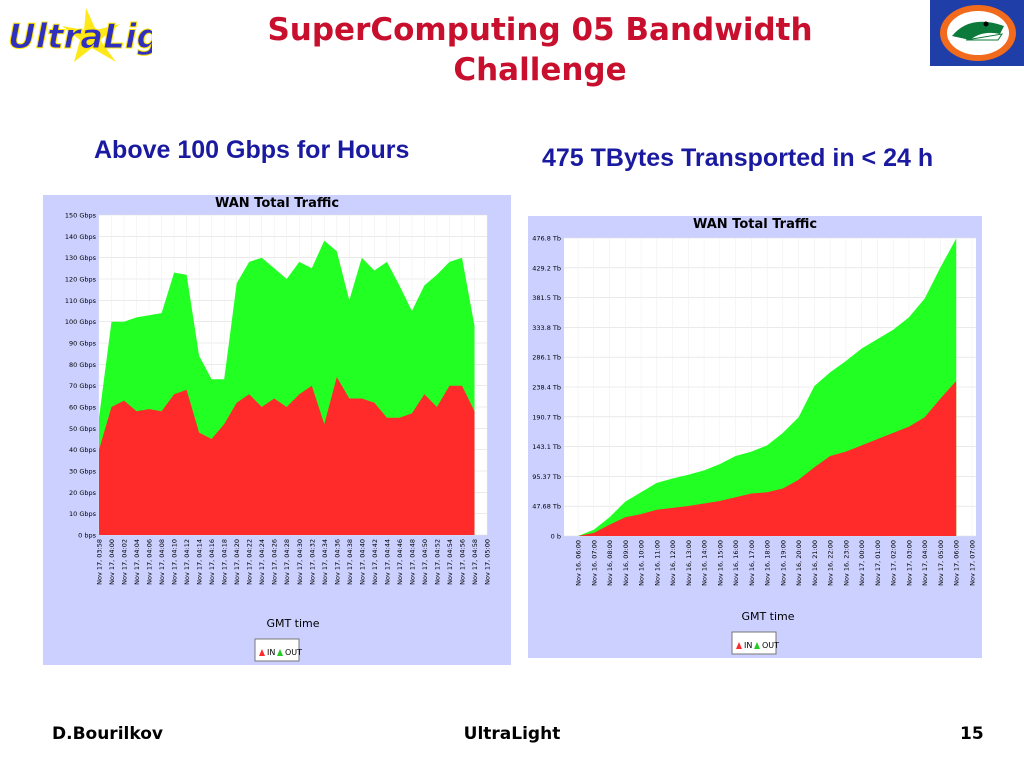 This screenshot has width=1024, height=768. Describe the element at coordinates (546, 507) in the screenshot. I see `y-tick-label: 47.68 Tb` at that location.